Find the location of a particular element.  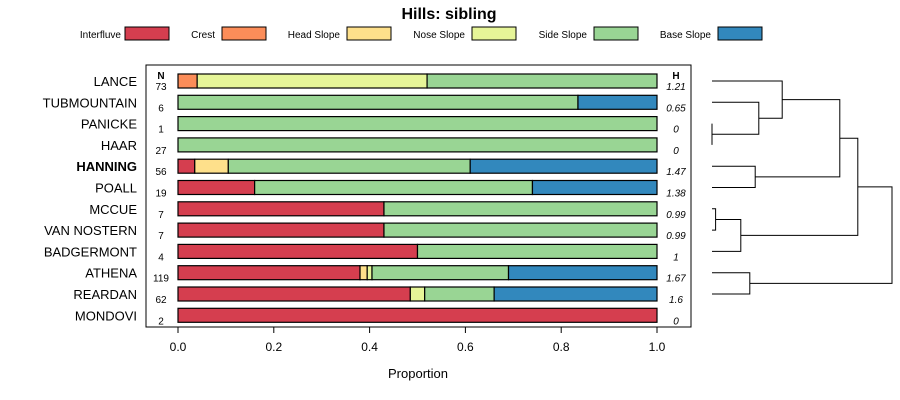

bar-hanning-base-slope is located at coordinates (563, 166).